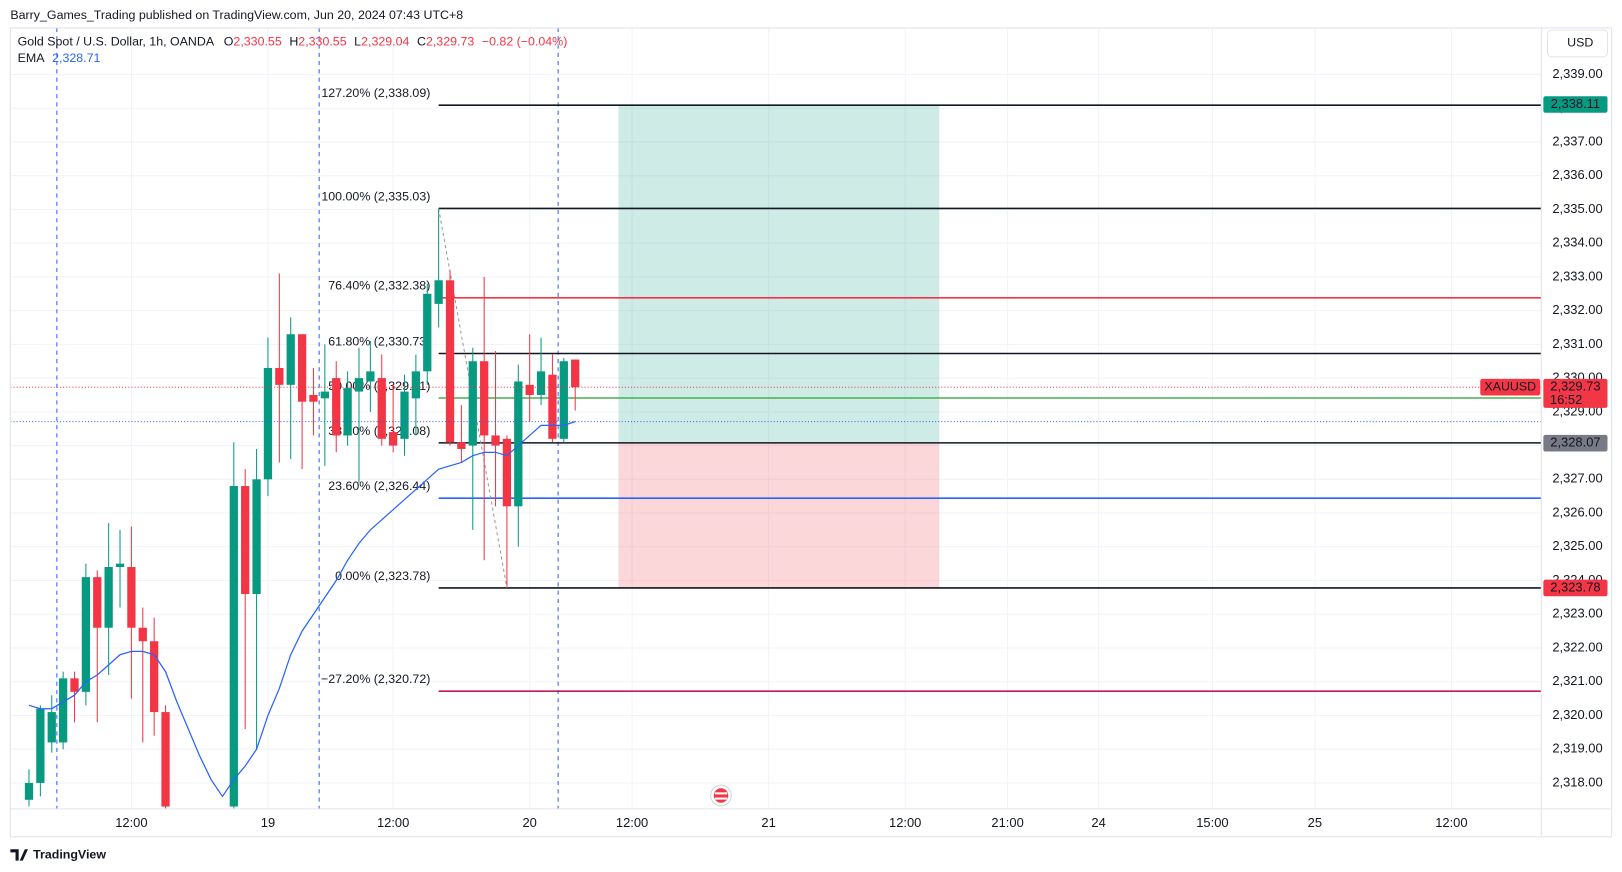 This screenshot has width=1622, height=872. I want to click on fib-label: −27.20% (2,320.72), so click(375, 679).